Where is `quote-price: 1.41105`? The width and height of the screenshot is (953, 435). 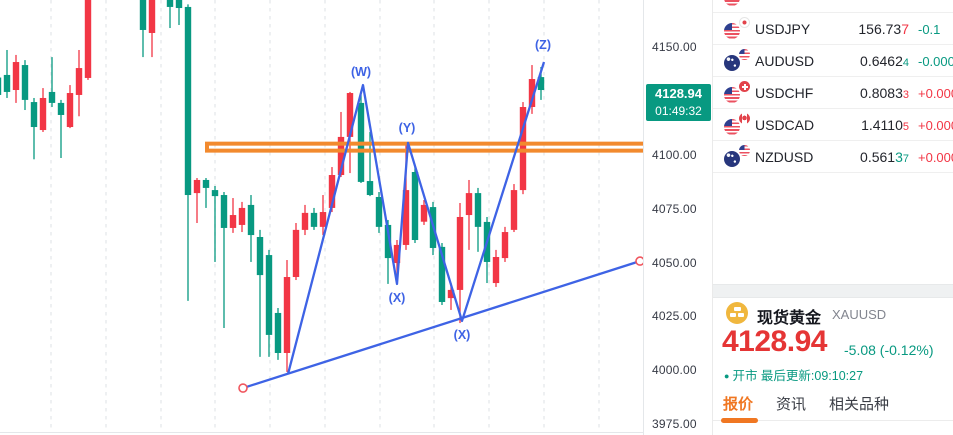
quote-price: 1.41105 is located at coordinates (885, 125).